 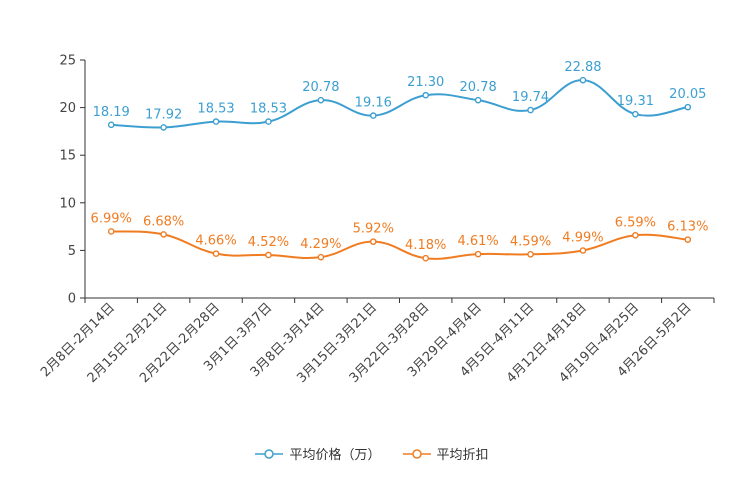 I want to click on data-label: 19.74, so click(x=530, y=97).